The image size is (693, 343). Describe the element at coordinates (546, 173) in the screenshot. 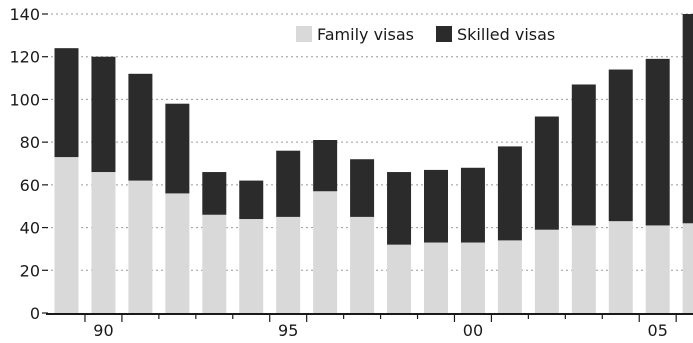

I see `skilled-bar-2002` at that location.